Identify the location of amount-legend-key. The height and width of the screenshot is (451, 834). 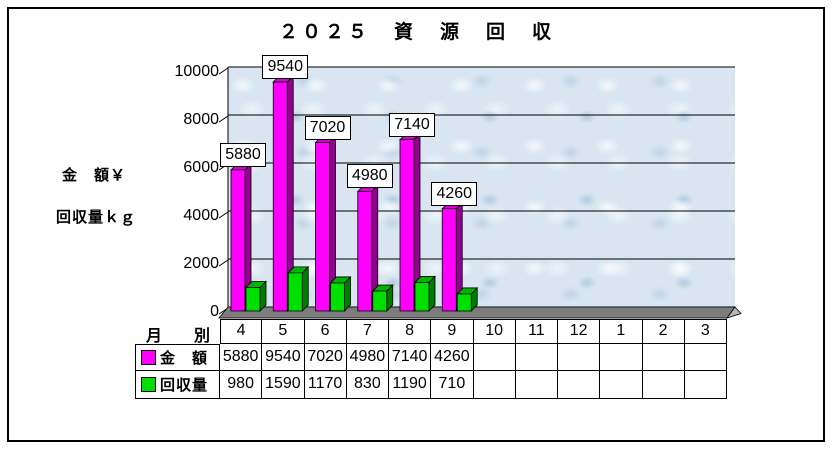
(148, 357).